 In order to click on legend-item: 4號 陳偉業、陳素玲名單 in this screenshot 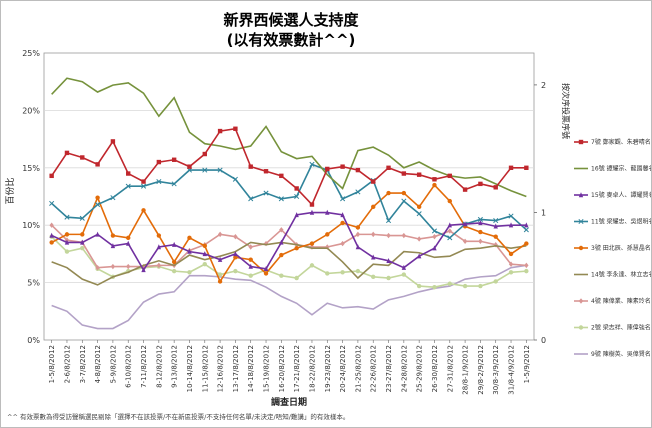, I will do `click(612, 301)`.